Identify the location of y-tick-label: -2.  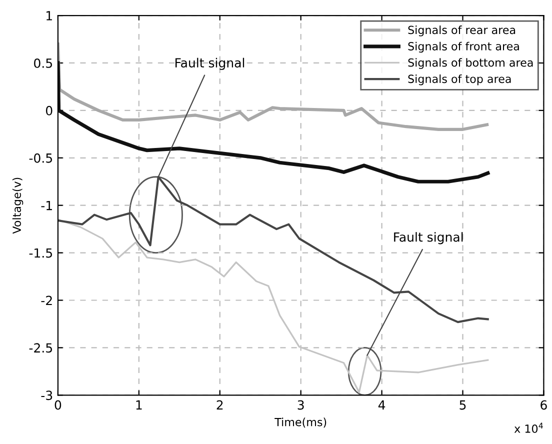
(46, 301).